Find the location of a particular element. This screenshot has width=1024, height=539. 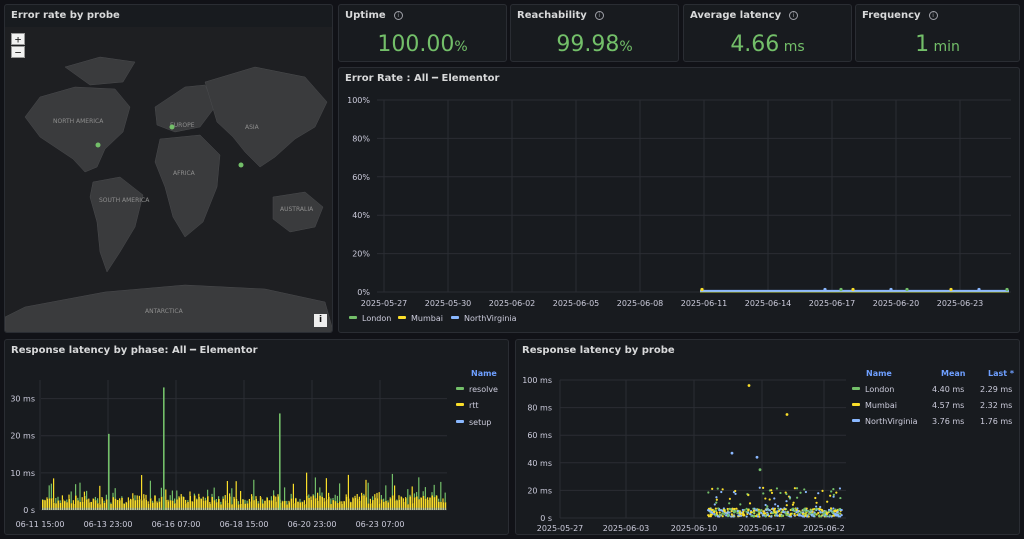

stat-title: Uptime is located at coordinates (365, 15).